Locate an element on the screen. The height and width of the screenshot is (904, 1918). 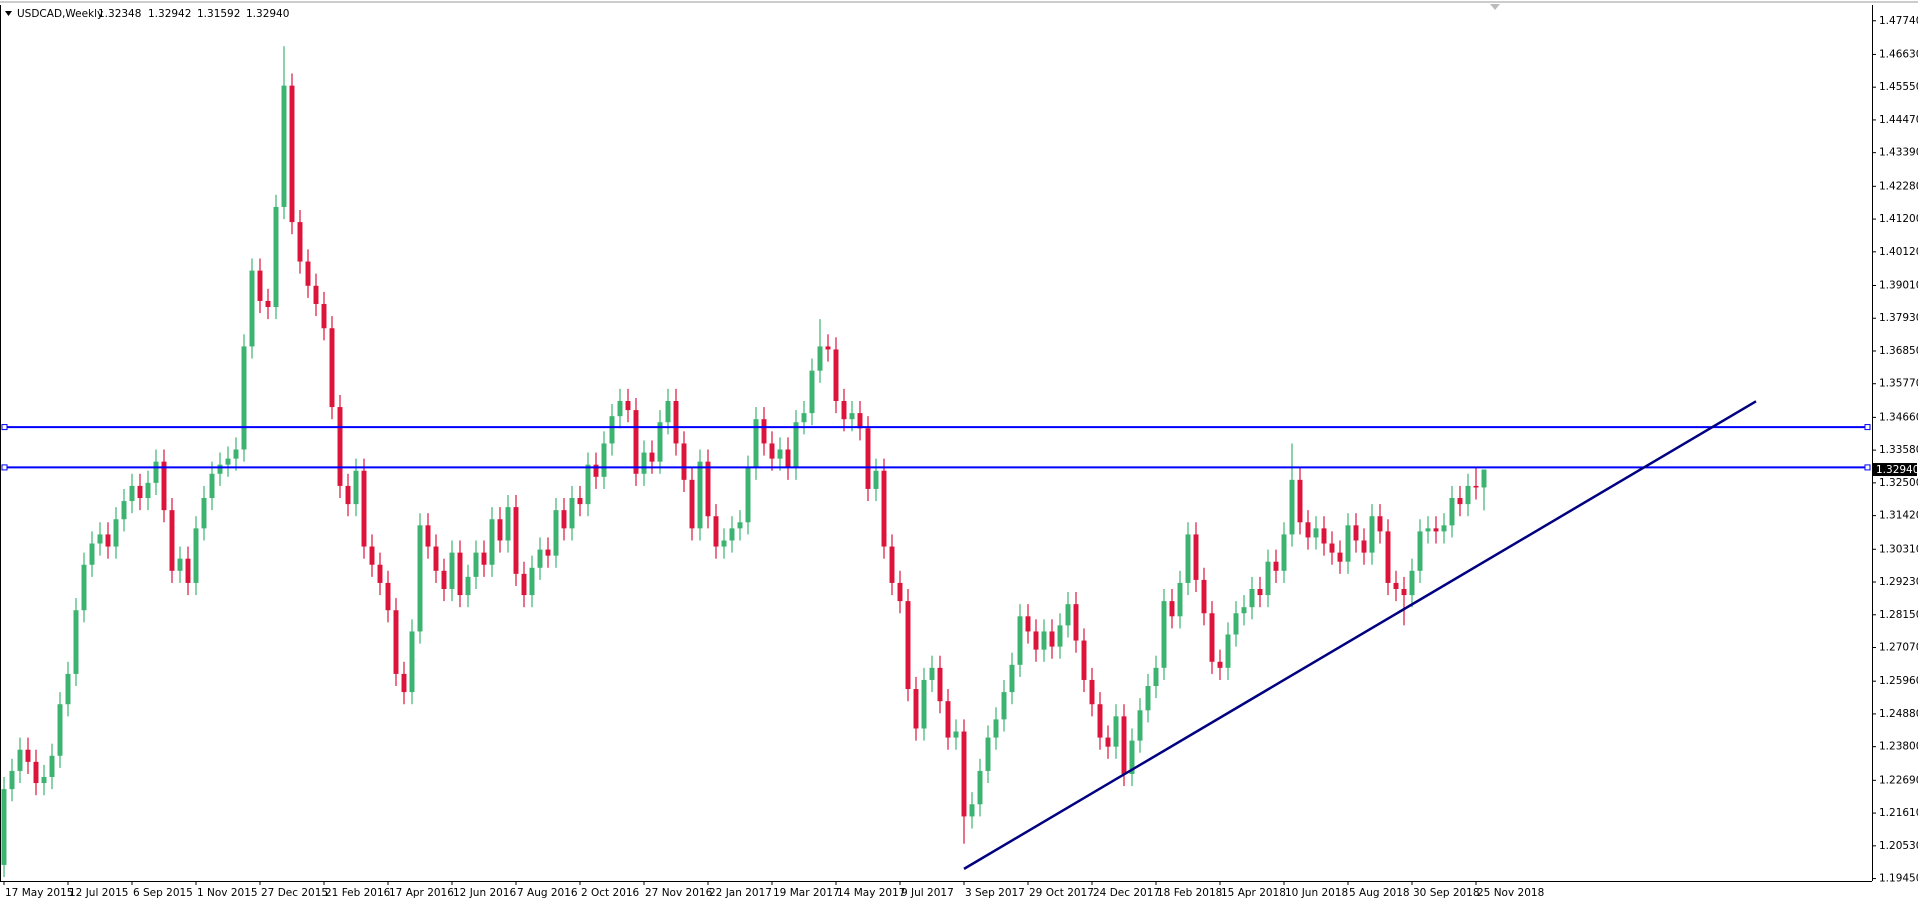
x-tick-label: 6 Sep 2015 is located at coordinates (163, 893).